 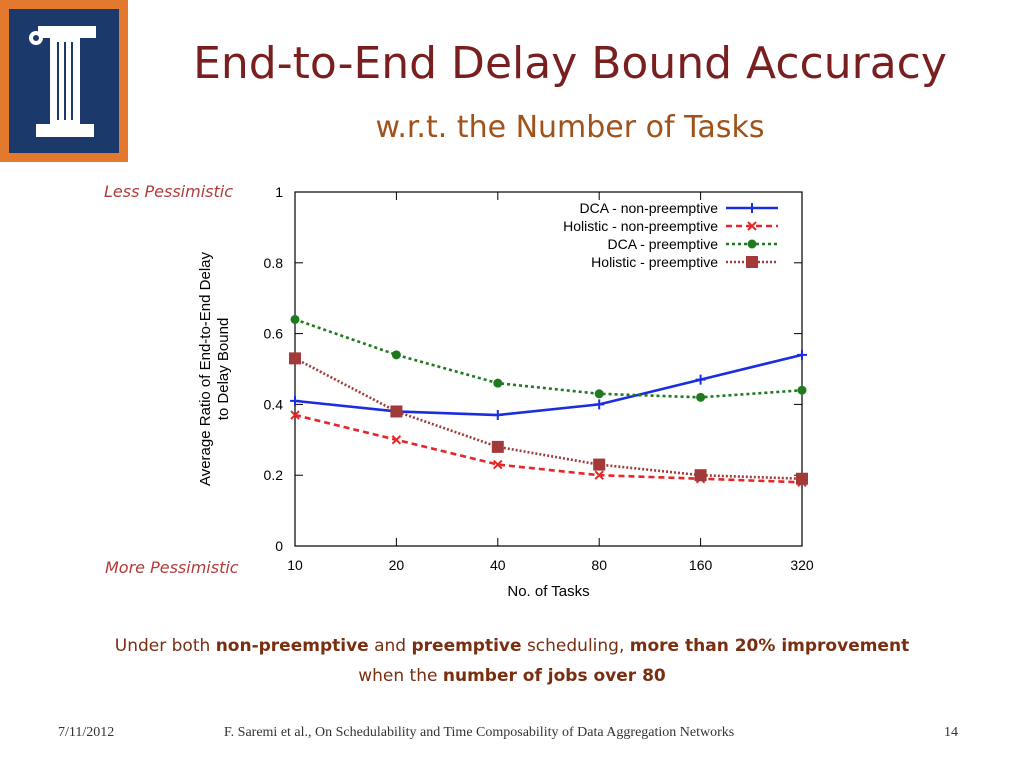 I want to click on slide-title: End-to-End Delay Bound Accuracy, so click(x=570, y=63).